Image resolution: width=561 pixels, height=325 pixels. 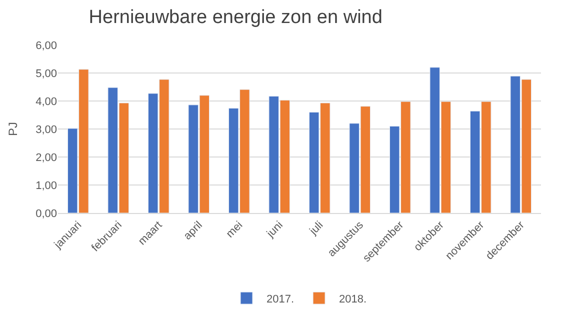 I want to click on x-tick-label: mei, so click(x=235, y=229).